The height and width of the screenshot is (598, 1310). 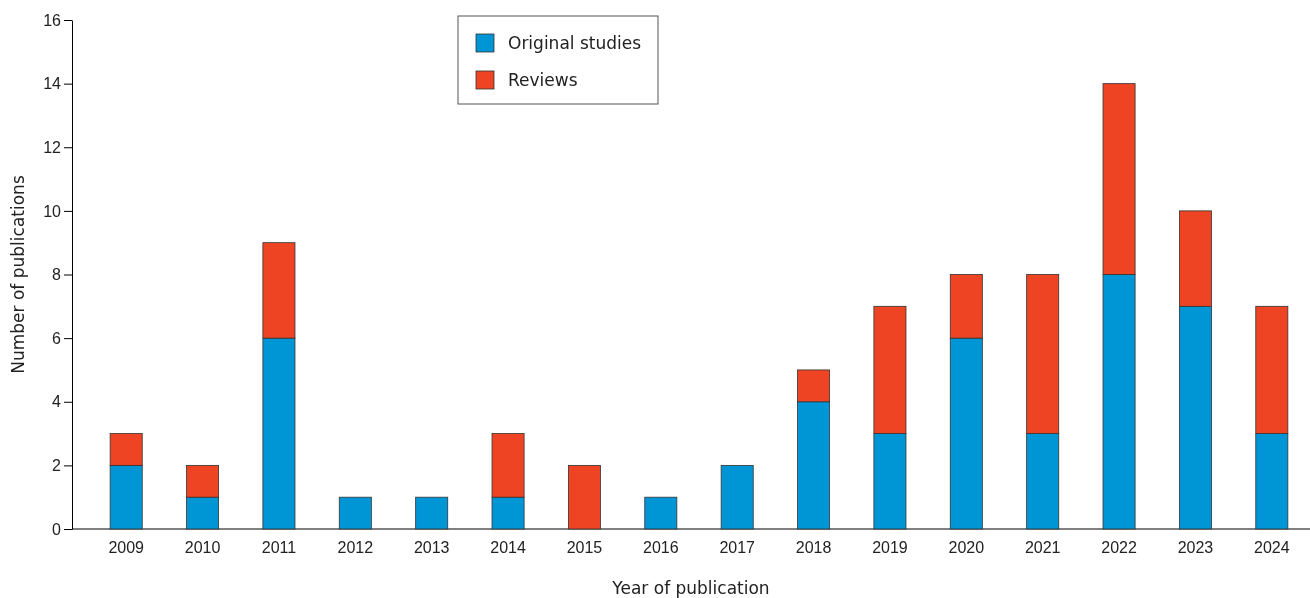 What do you see at coordinates (52, 84) in the screenshot?
I see `y-tick-label: 14` at bounding box center [52, 84].